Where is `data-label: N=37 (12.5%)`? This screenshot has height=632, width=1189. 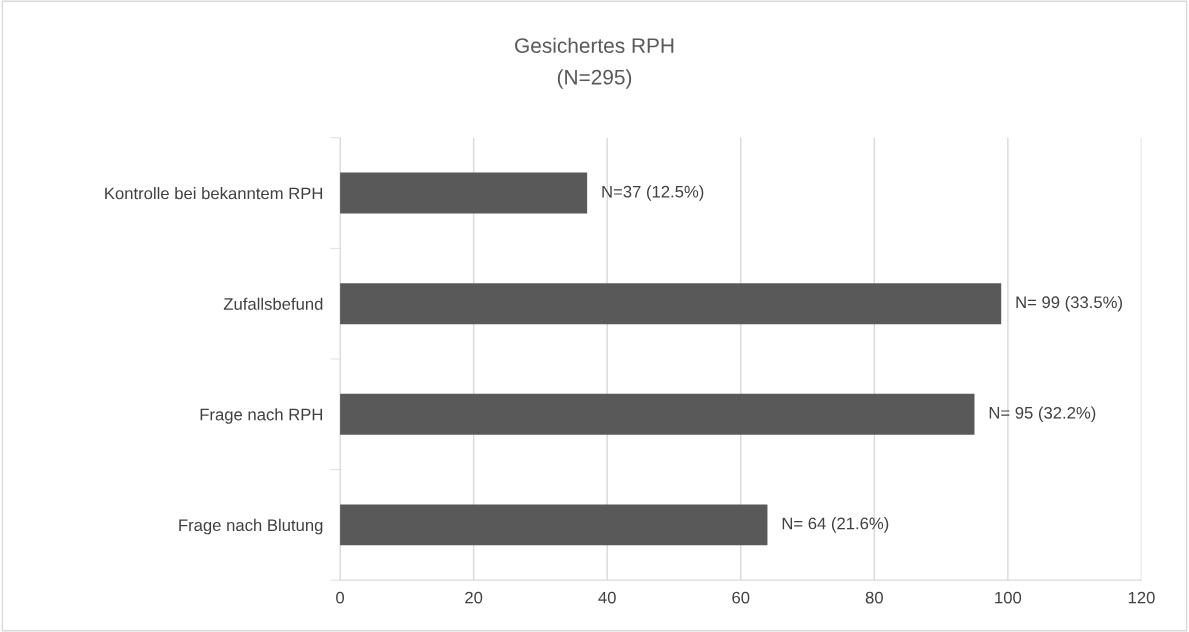 data-label: N=37 (12.5%) is located at coordinates (653, 193).